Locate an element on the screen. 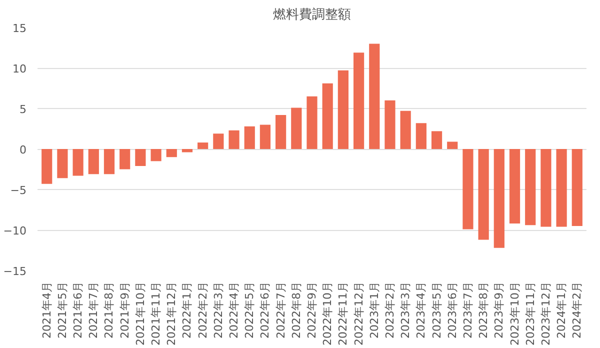  y-tick-label: −15 is located at coordinates (15, 271).